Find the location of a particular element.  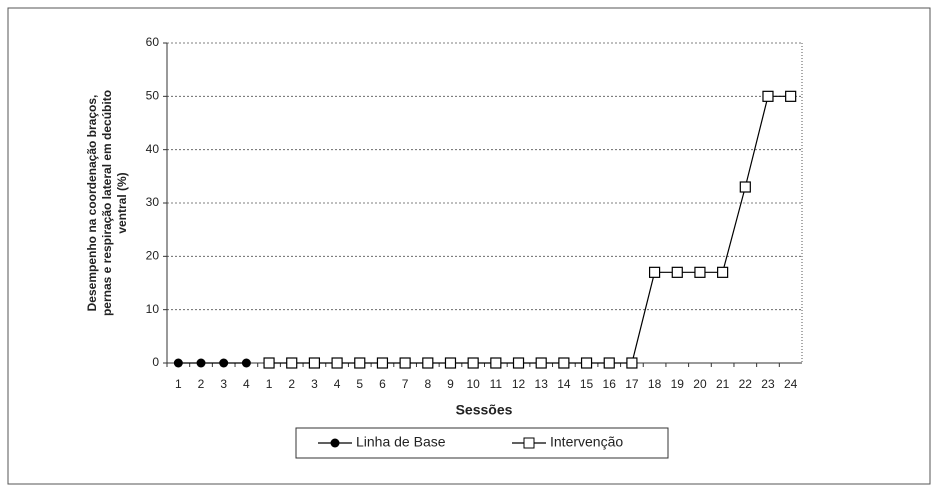

x-tick-label: 7 is located at coordinates (405, 384).